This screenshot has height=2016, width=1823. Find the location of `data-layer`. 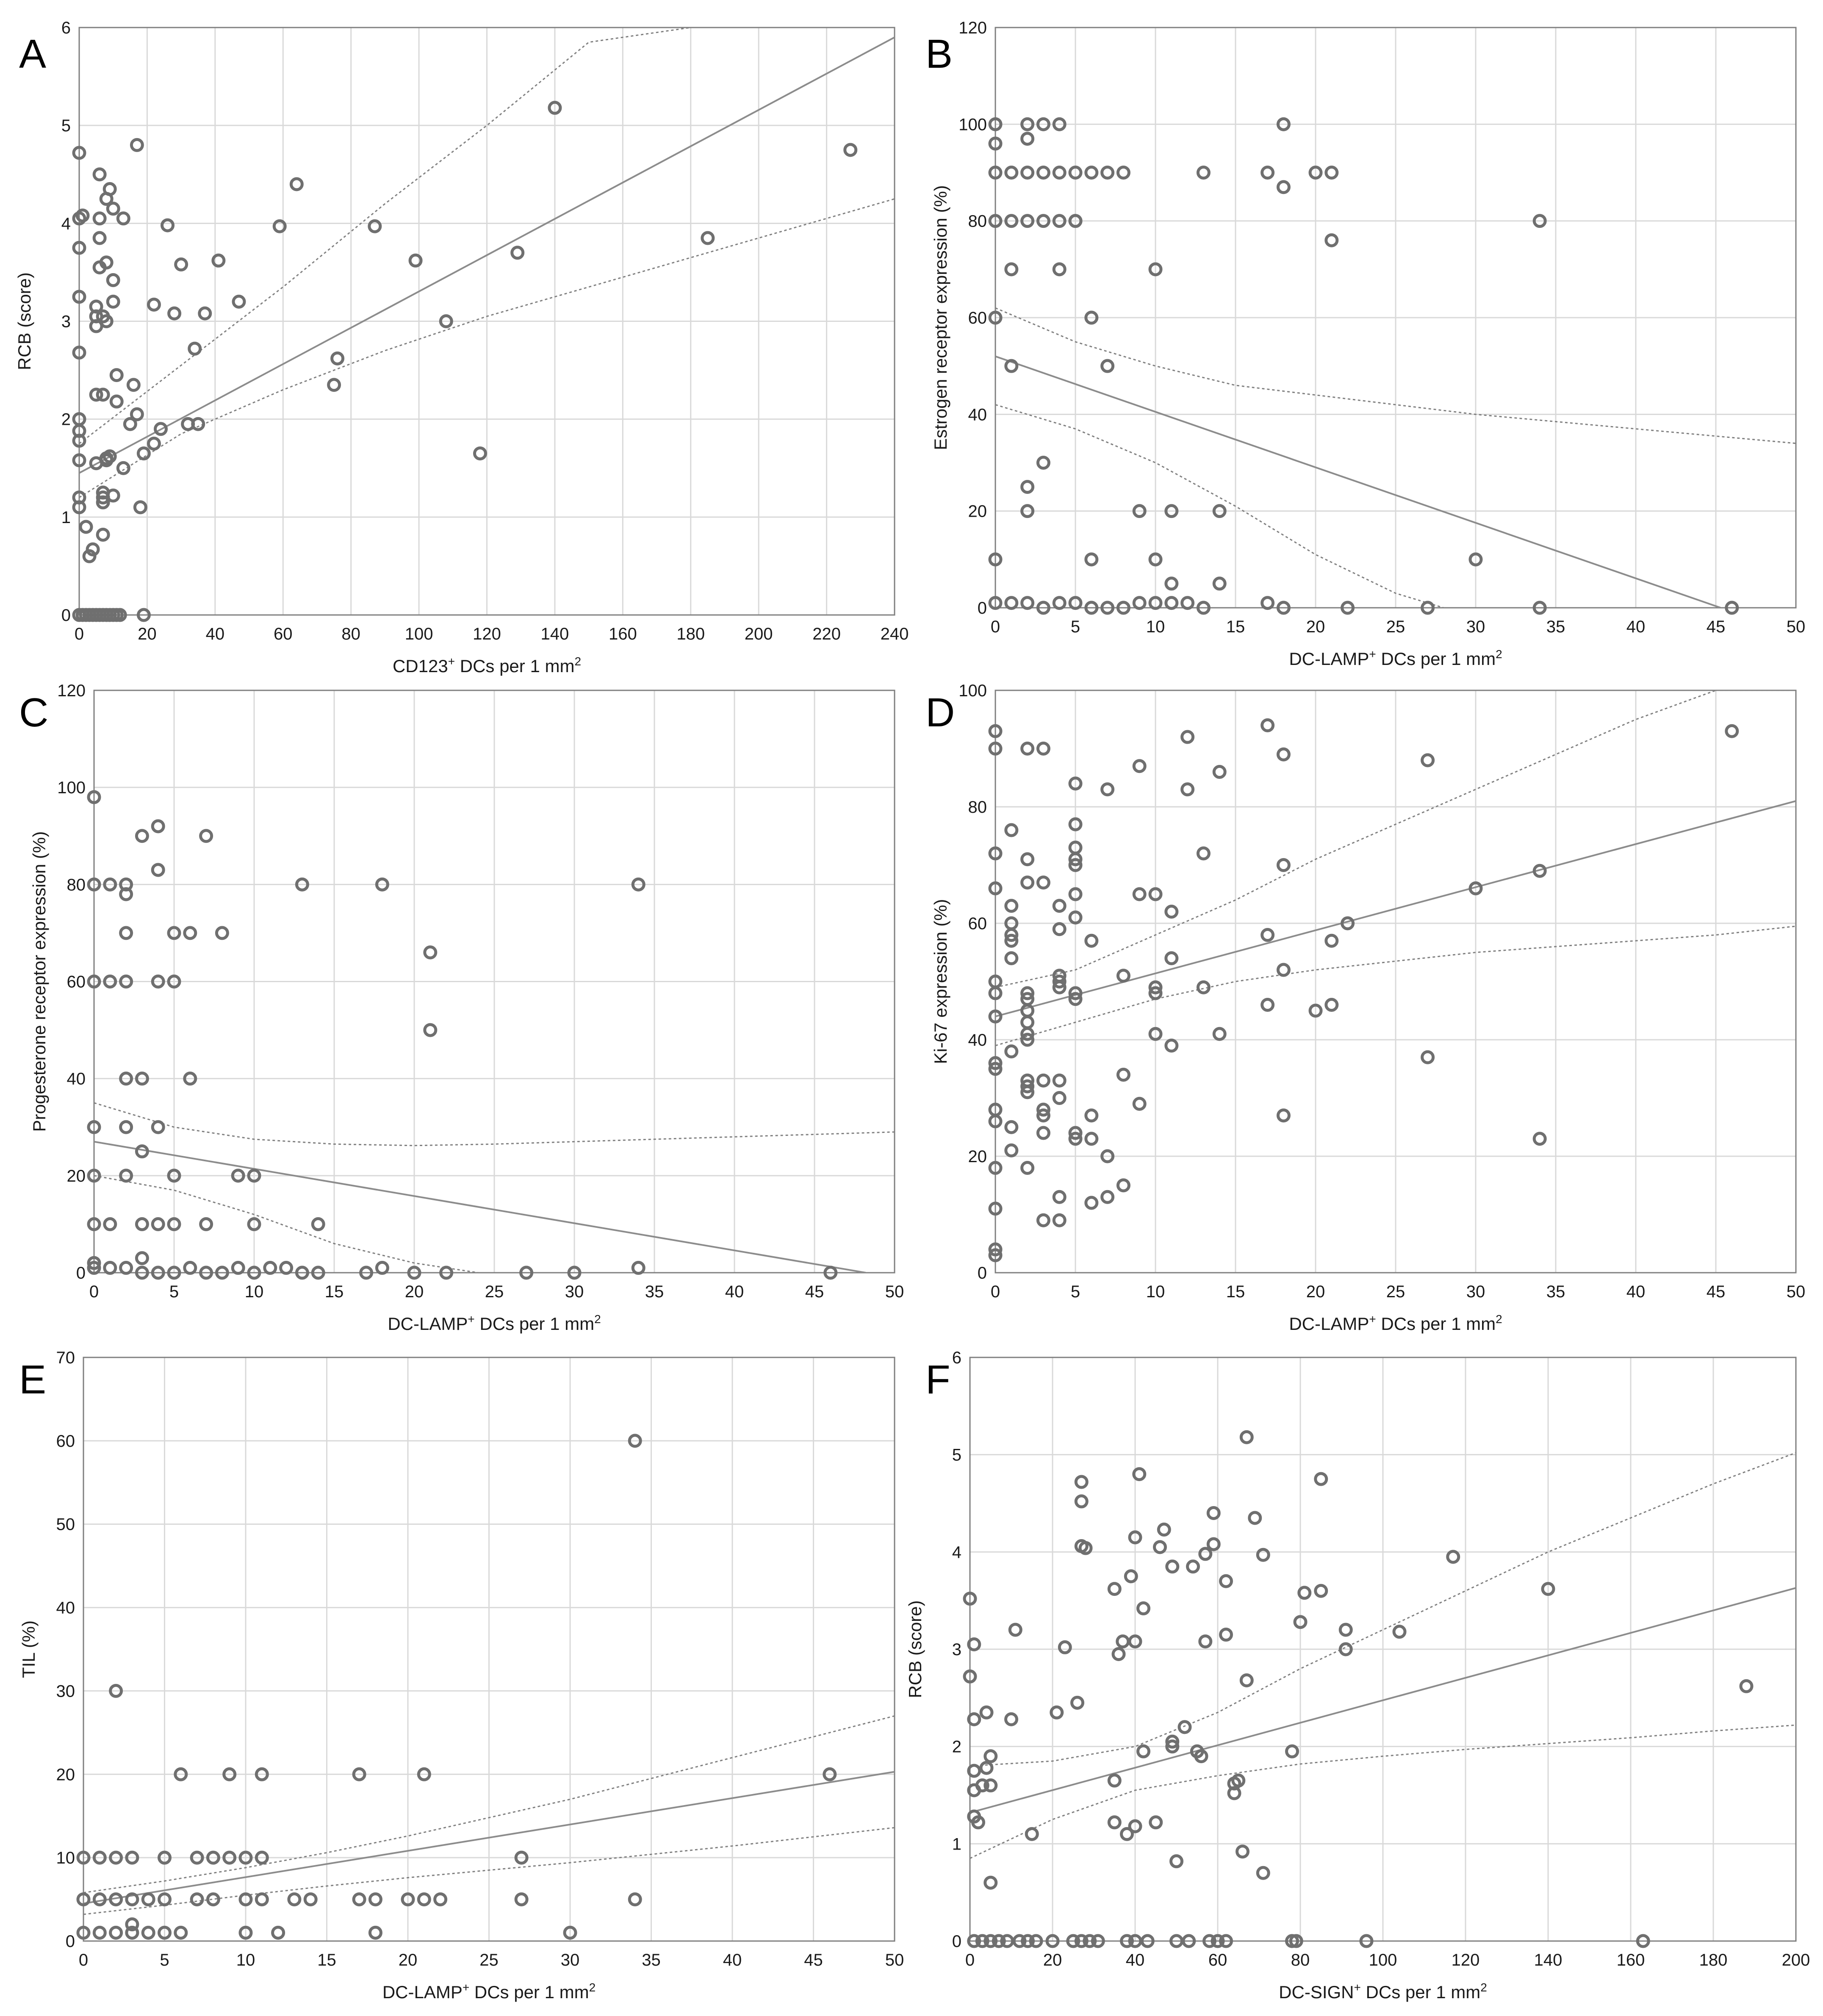

data-layer is located at coordinates (487, 263).